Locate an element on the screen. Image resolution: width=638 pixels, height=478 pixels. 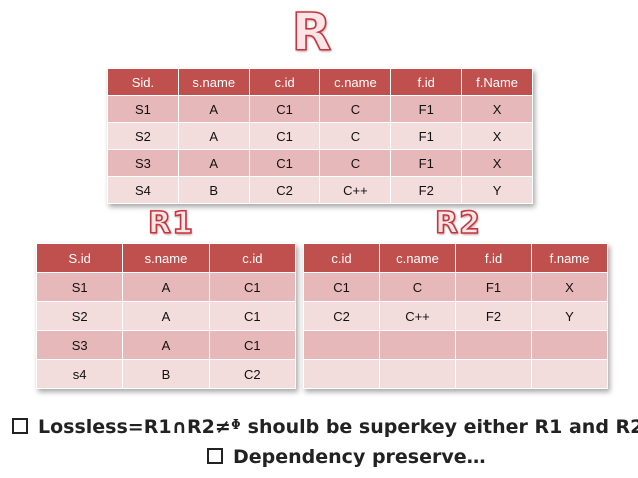
table-cell: s4 is located at coordinates (79, 374).